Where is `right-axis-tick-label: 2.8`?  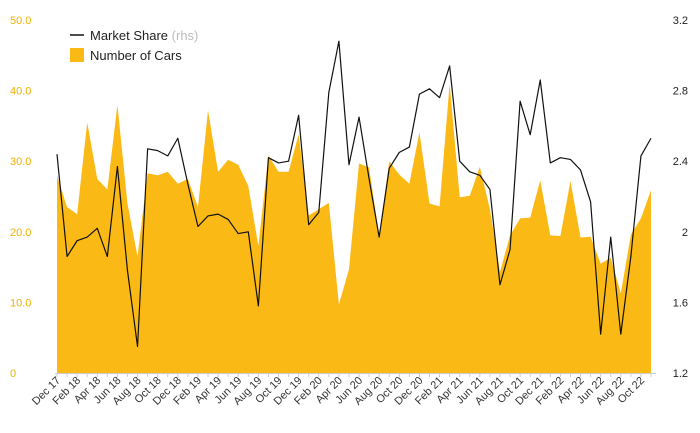
right-axis-tick-label: 2.8 is located at coordinates (680, 92).